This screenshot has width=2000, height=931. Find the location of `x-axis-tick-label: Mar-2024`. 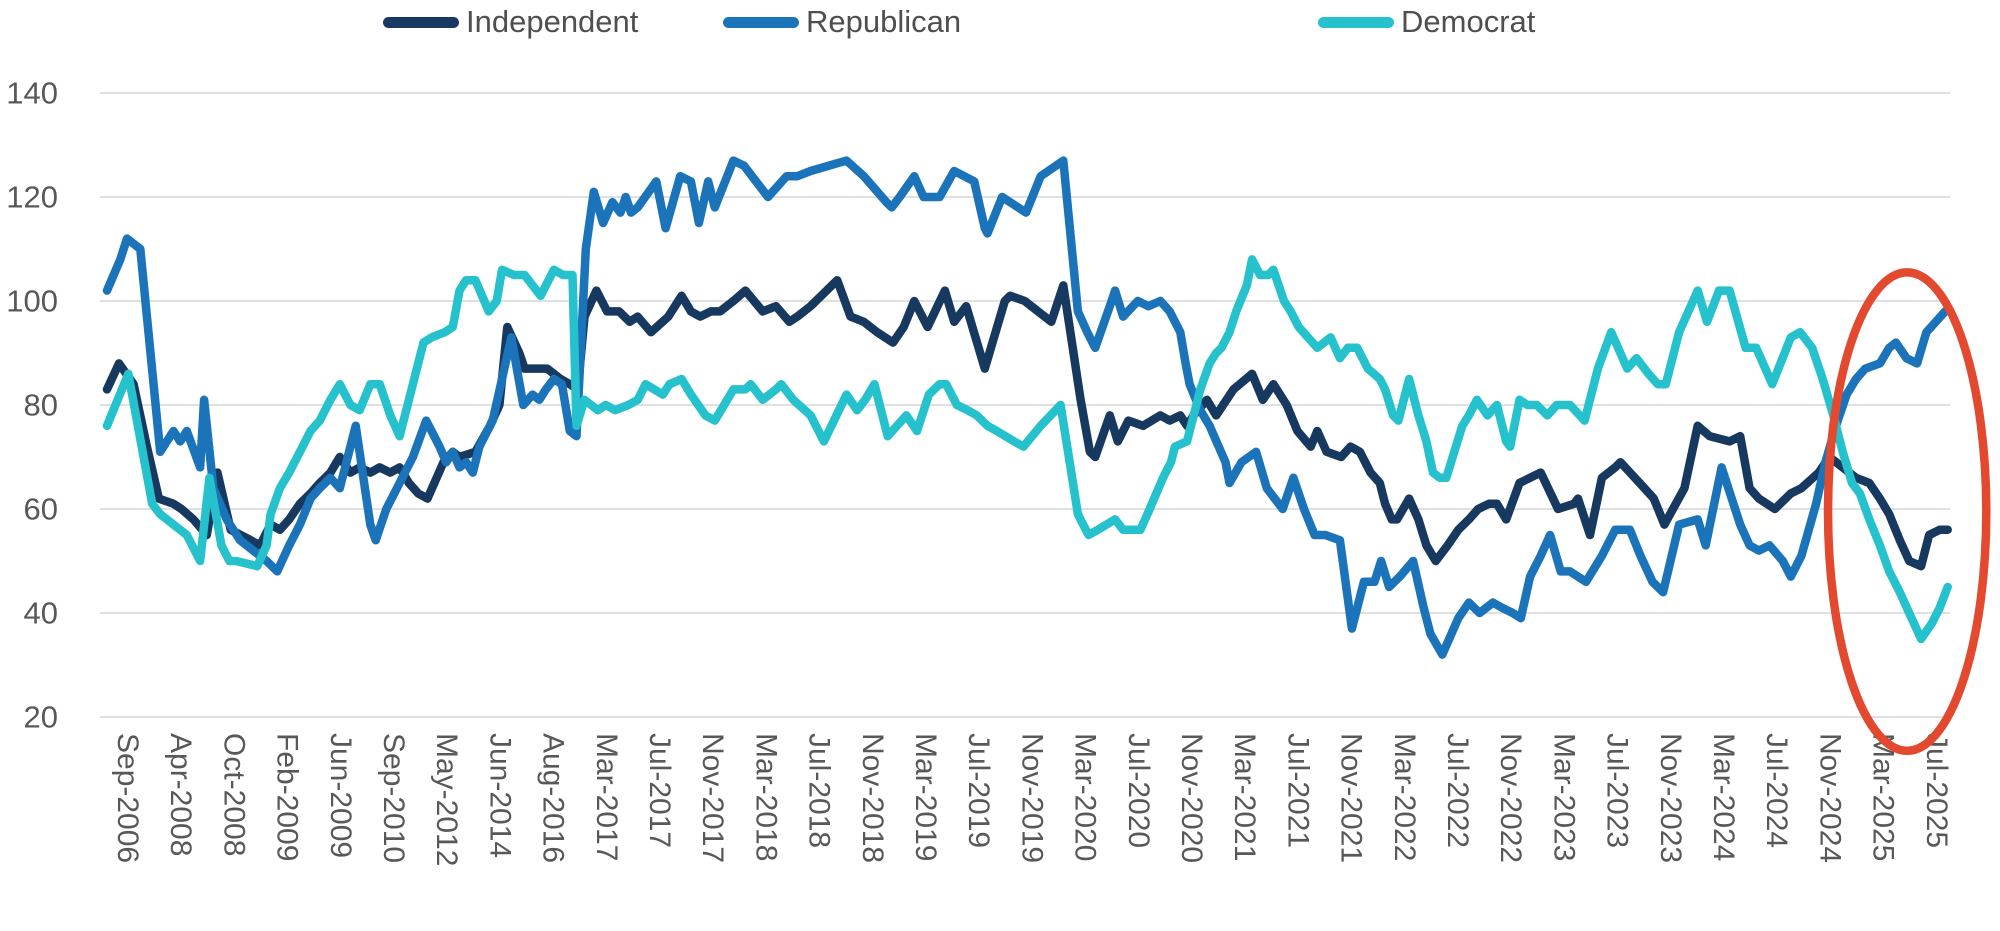

x-axis-tick-label: Mar-2024 is located at coordinates (1723, 797).